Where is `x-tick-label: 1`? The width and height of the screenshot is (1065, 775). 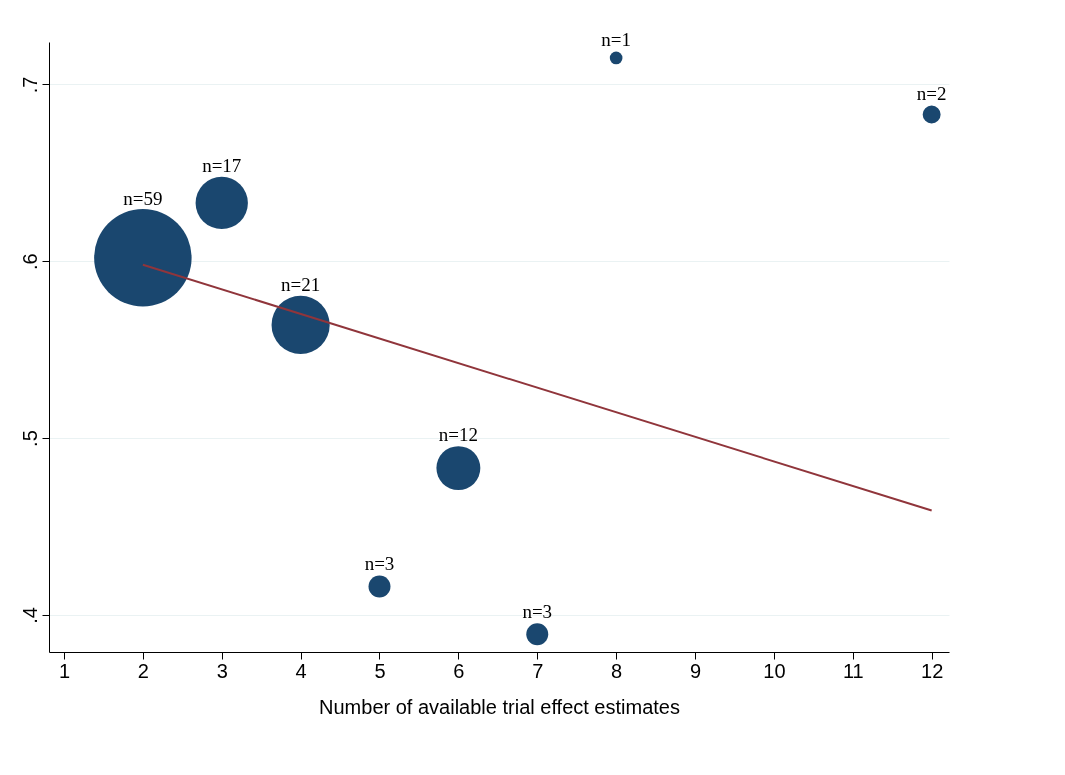 x-tick-label: 1 is located at coordinates (64, 670).